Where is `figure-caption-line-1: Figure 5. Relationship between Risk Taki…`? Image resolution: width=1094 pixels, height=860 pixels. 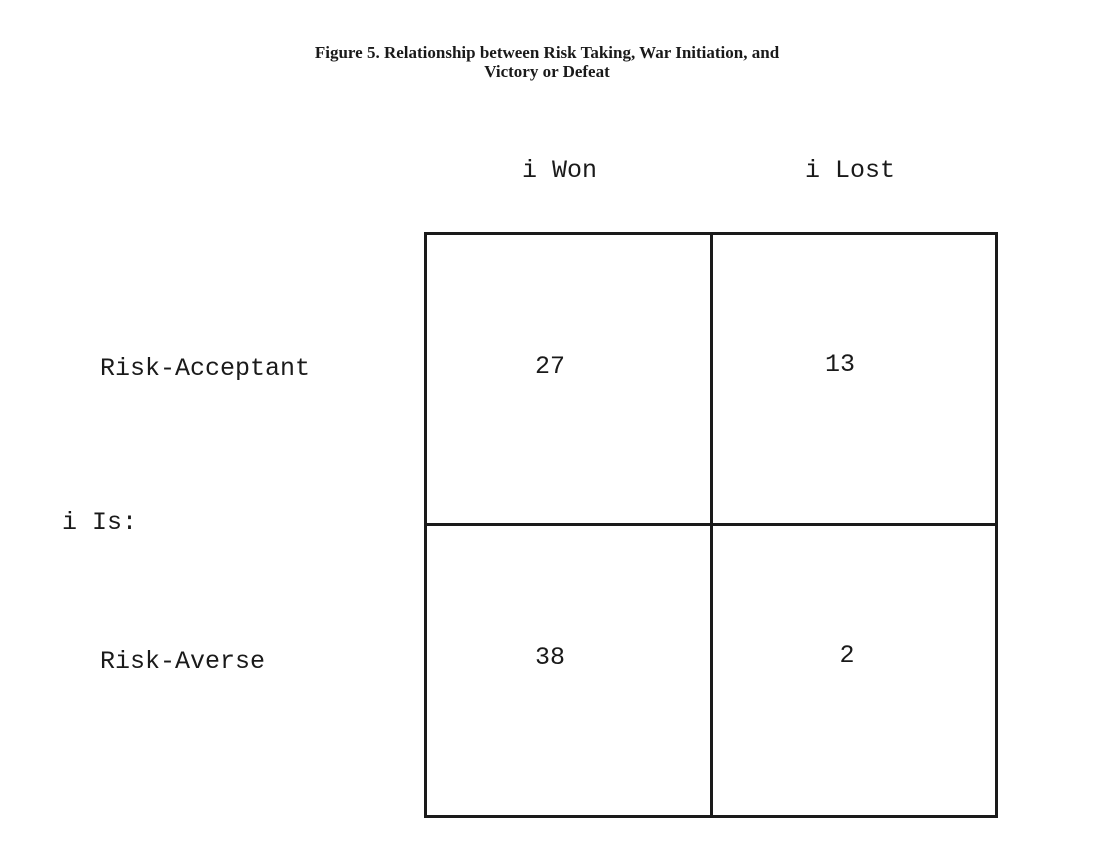
figure-caption-line-1: Figure 5. Relationship between Risk Taki… is located at coordinates (547, 52).